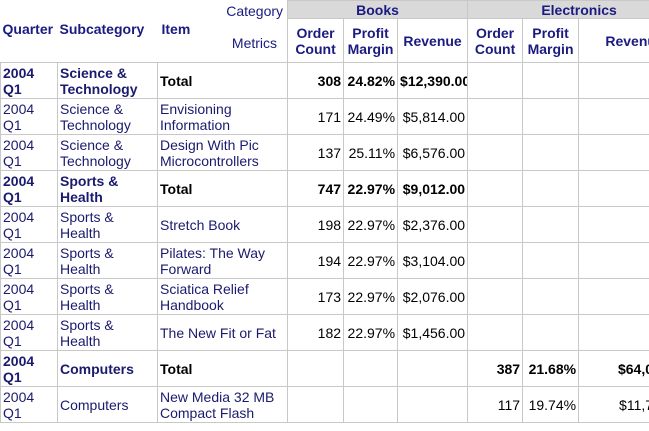 The height and width of the screenshot is (431, 649). What do you see at coordinates (316, 224) in the screenshot?
I see `metric-cell: 198` at bounding box center [316, 224].